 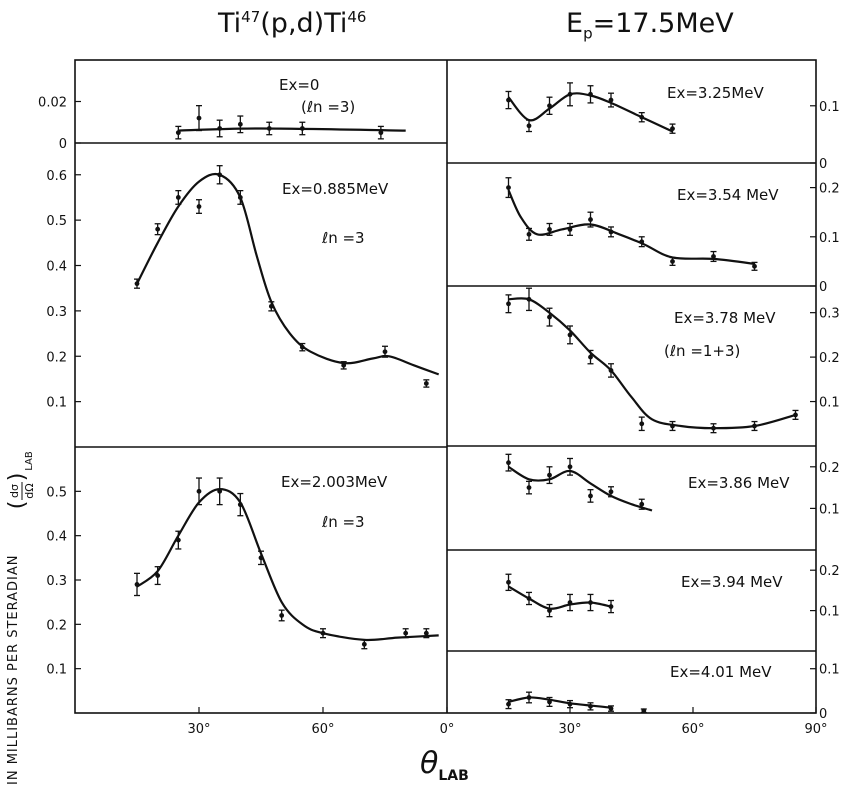 What do you see at coordinates (739, 483) in the screenshot?
I see `excitation-label: Ex=3.86 MeV` at bounding box center [739, 483].